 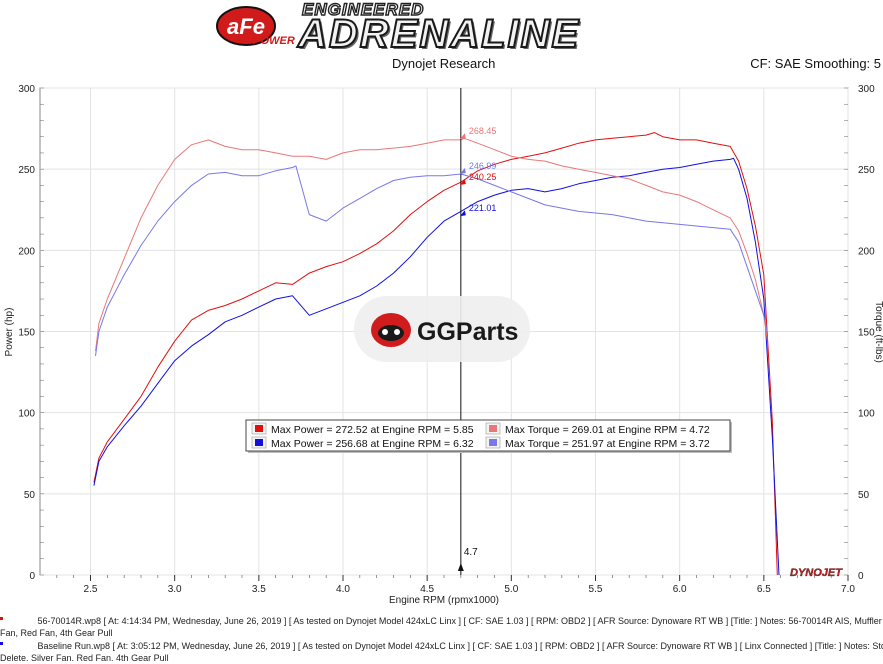 What do you see at coordinates (175, 589) in the screenshot?
I see `x-tick-label: 3.0` at bounding box center [175, 589].